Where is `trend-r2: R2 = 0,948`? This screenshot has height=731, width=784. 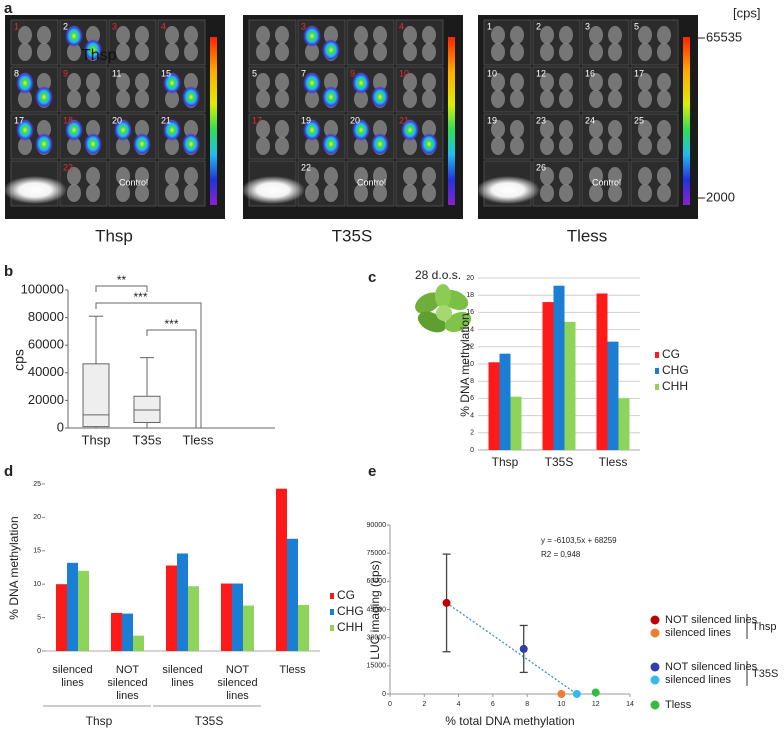 trend-r2: R2 = 0,948 is located at coordinates (561, 554).